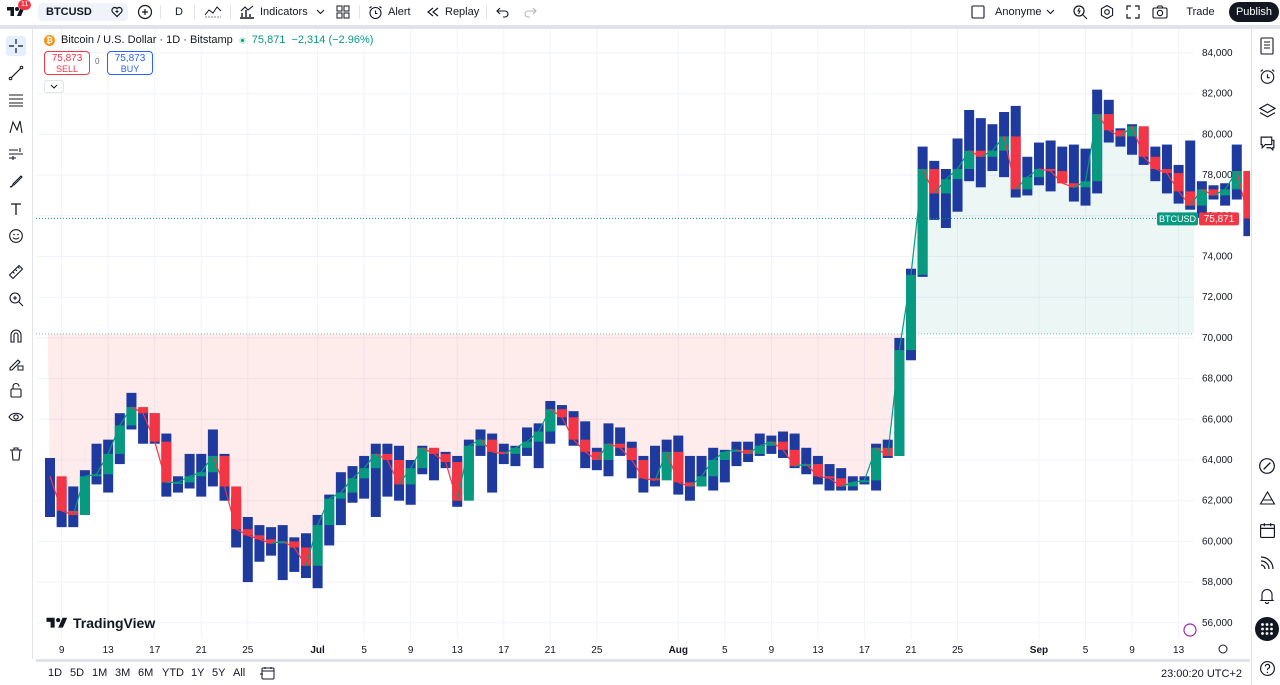  What do you see at coordinates (16, 454) in the screenshot?
I see `remove-drawings-tool` at bounding box center [16, 454].